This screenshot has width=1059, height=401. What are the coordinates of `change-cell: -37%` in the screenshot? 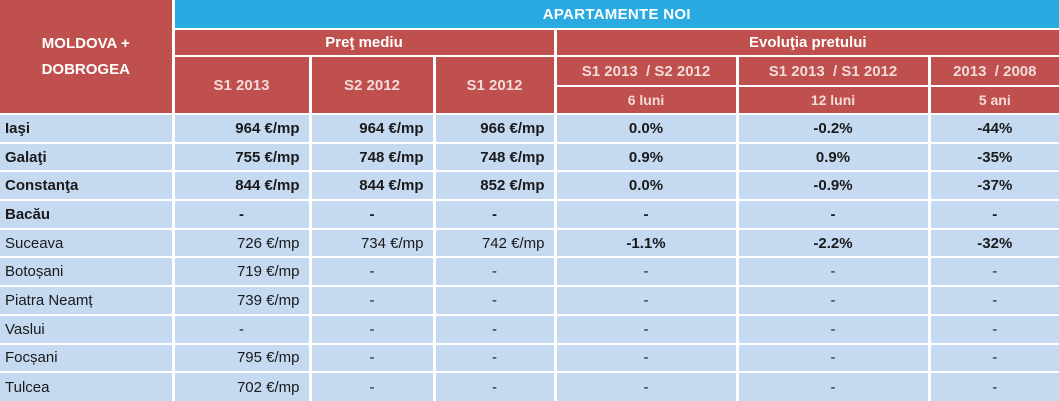 It's located at (993, 186).